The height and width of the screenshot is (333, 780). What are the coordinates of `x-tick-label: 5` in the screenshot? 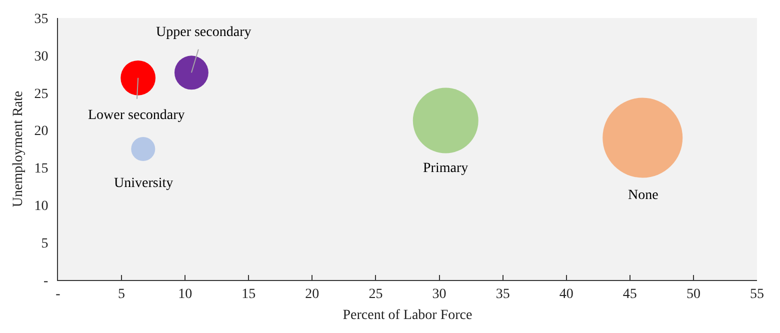 It's located at (122, 294).